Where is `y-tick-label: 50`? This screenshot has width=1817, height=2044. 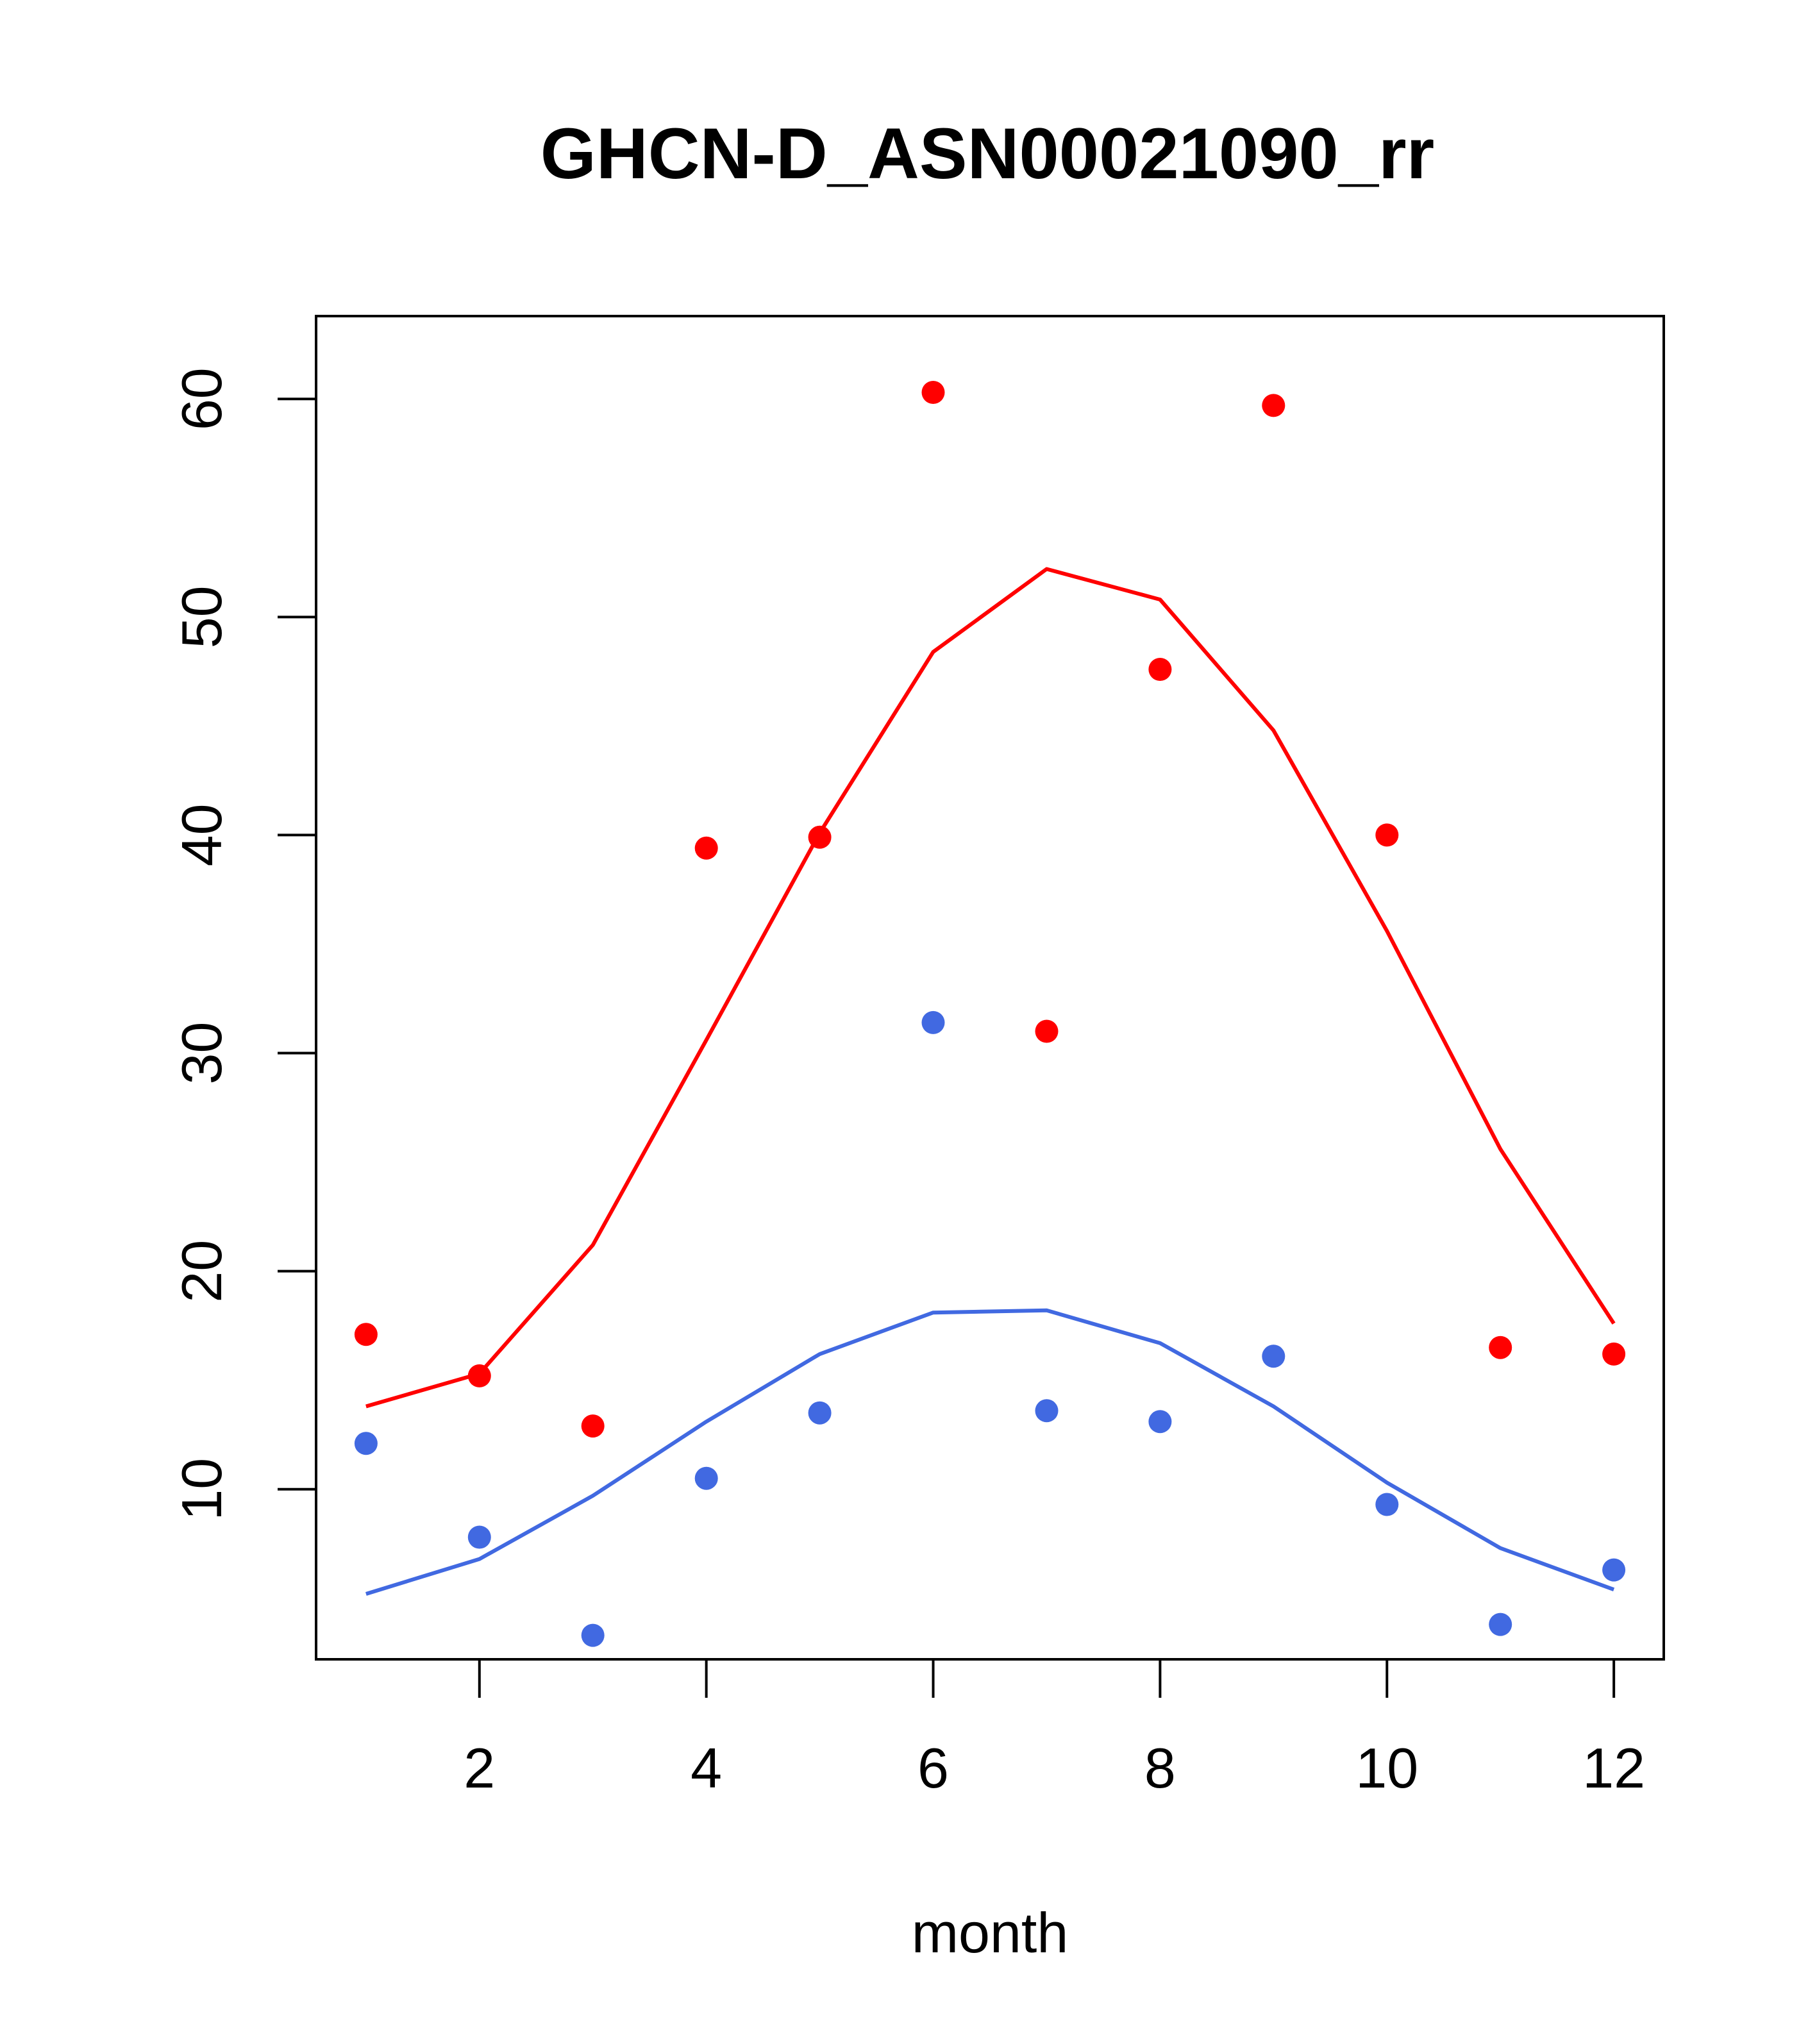 y-tick-label: 50 is located at coordinates (201, 616).